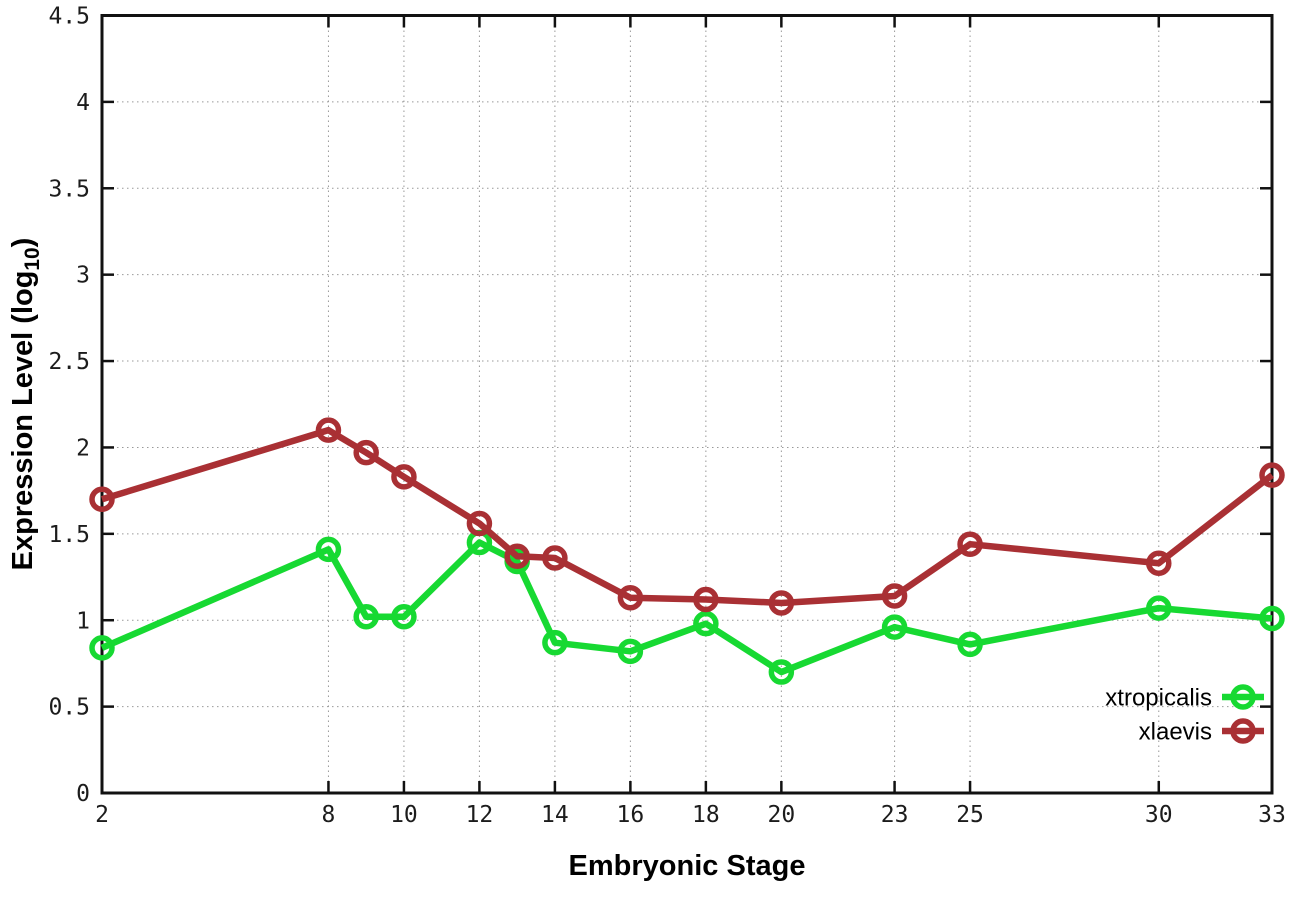  I want to click on y-tick-label: 2, so click(83, 448).